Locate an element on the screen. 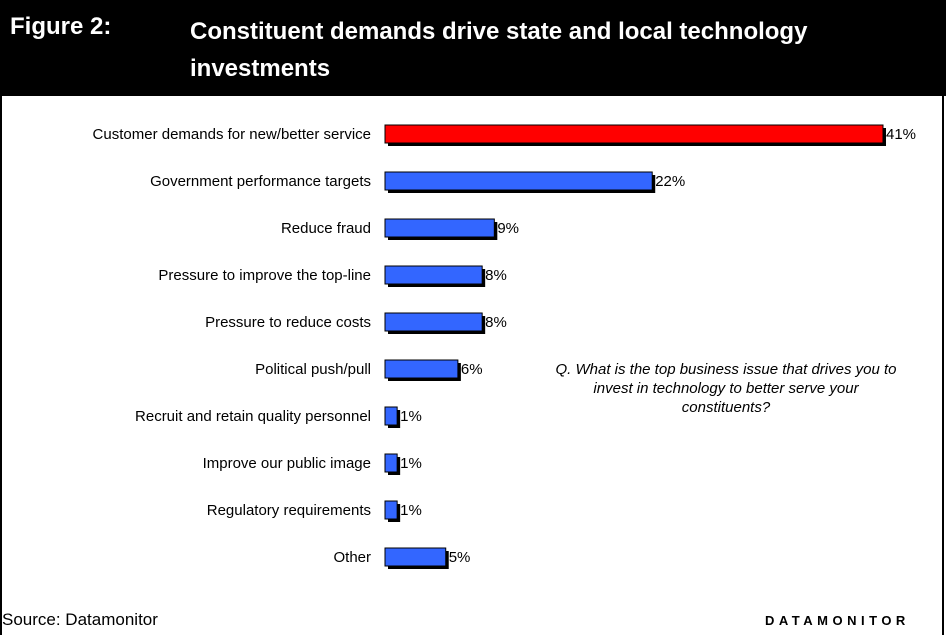  bar-row: Political push/pull 6% is located at coordinates (369, 370).